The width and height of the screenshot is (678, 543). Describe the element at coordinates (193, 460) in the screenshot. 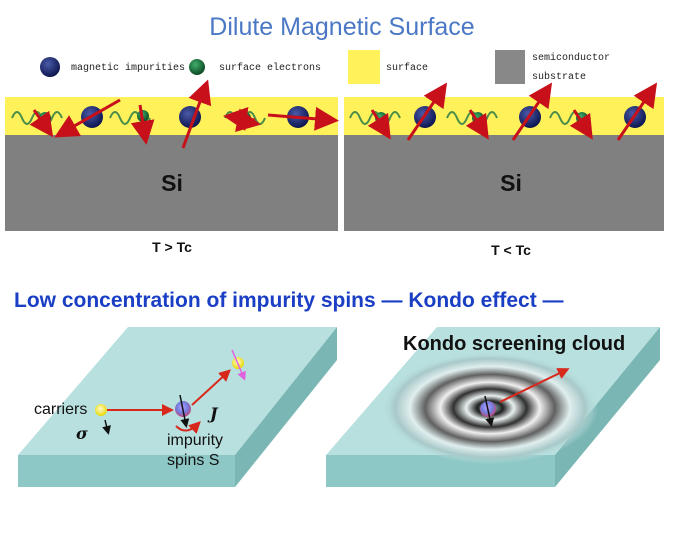

I see `impurity-label-line2: spins S` at that location.